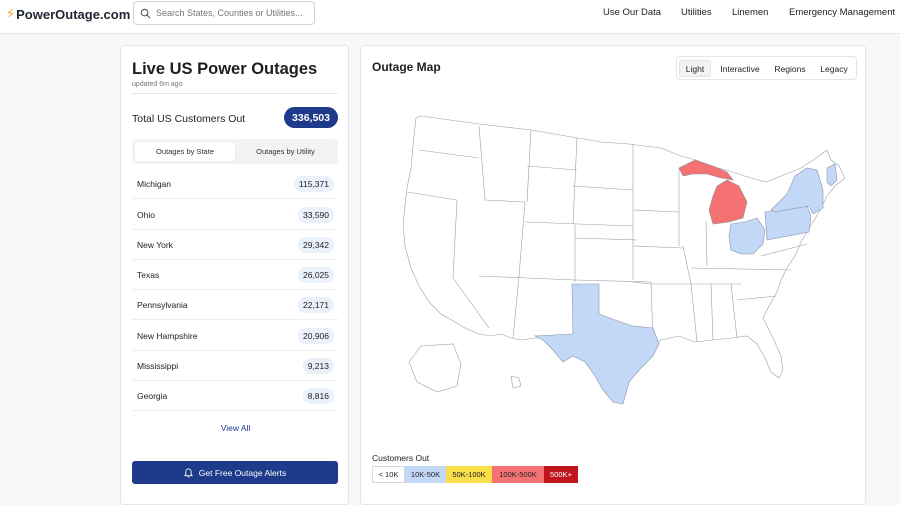  I want to click on state-alaska, so click(435, 368).